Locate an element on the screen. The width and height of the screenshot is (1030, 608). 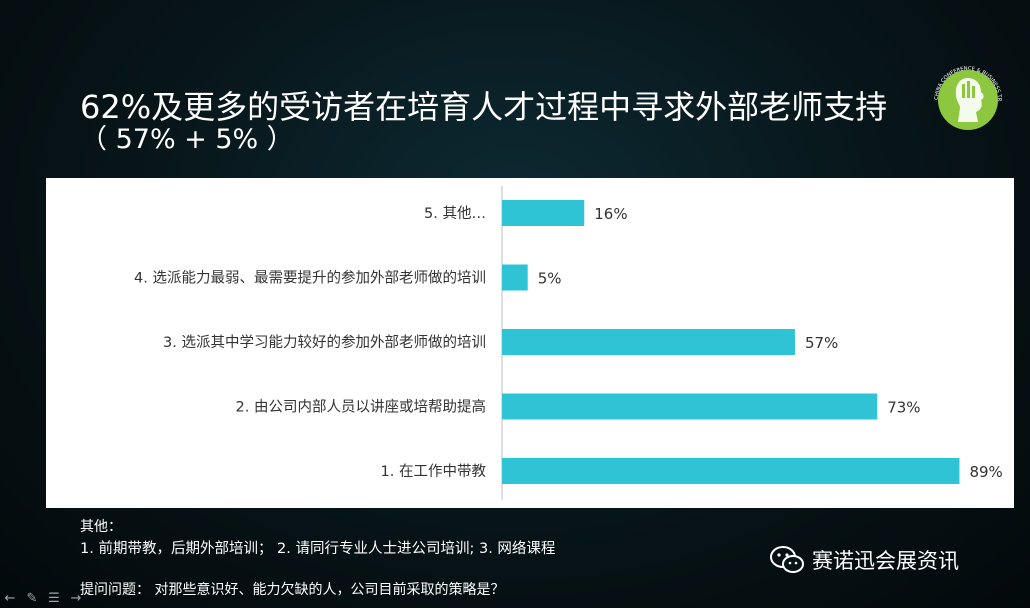
wechat-badge: 赛诺迅会展资讯 is located at coordinates (864, 560).